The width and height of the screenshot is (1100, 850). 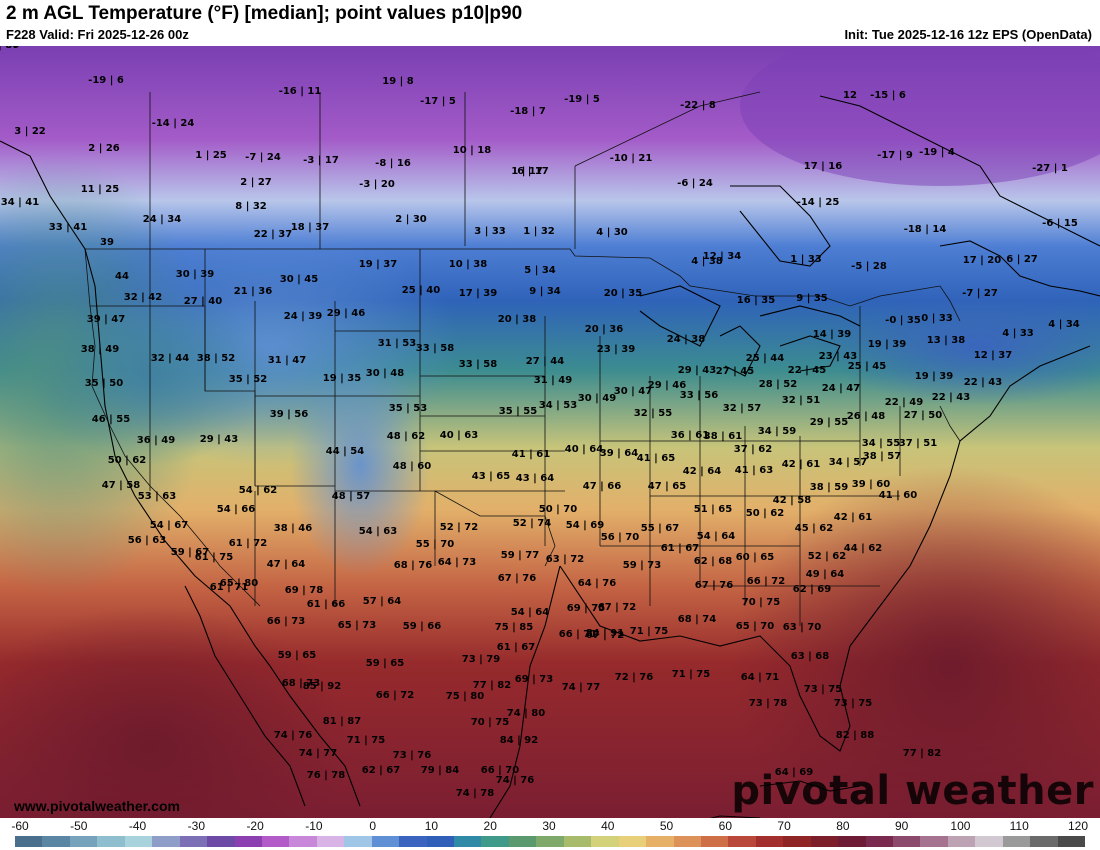 I want to click on pivotal-weather-logo: pivotal weather, so click(x=912, y=791).